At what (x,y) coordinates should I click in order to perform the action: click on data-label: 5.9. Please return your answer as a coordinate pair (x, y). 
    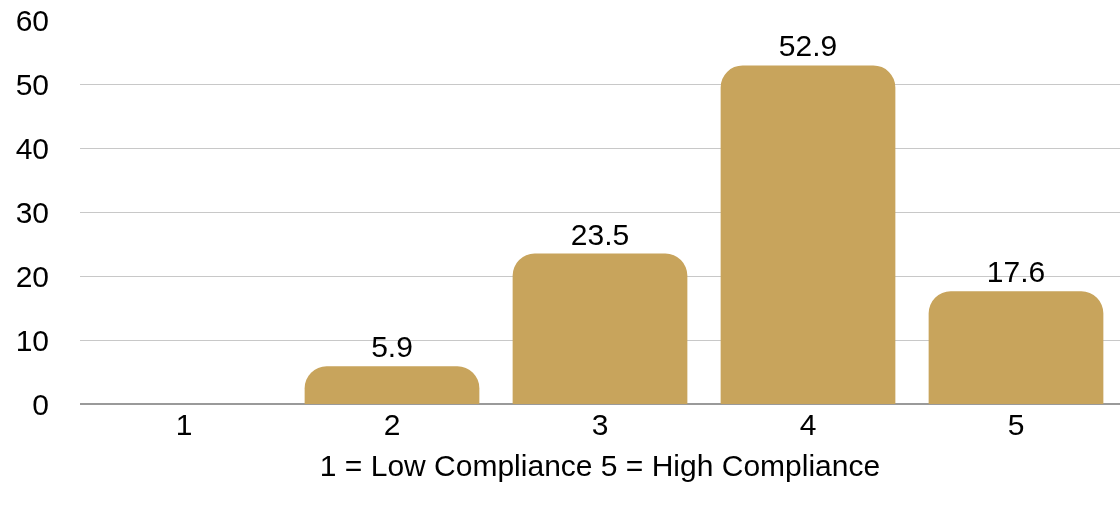
    Looking at the image, I should click on (392, 347).